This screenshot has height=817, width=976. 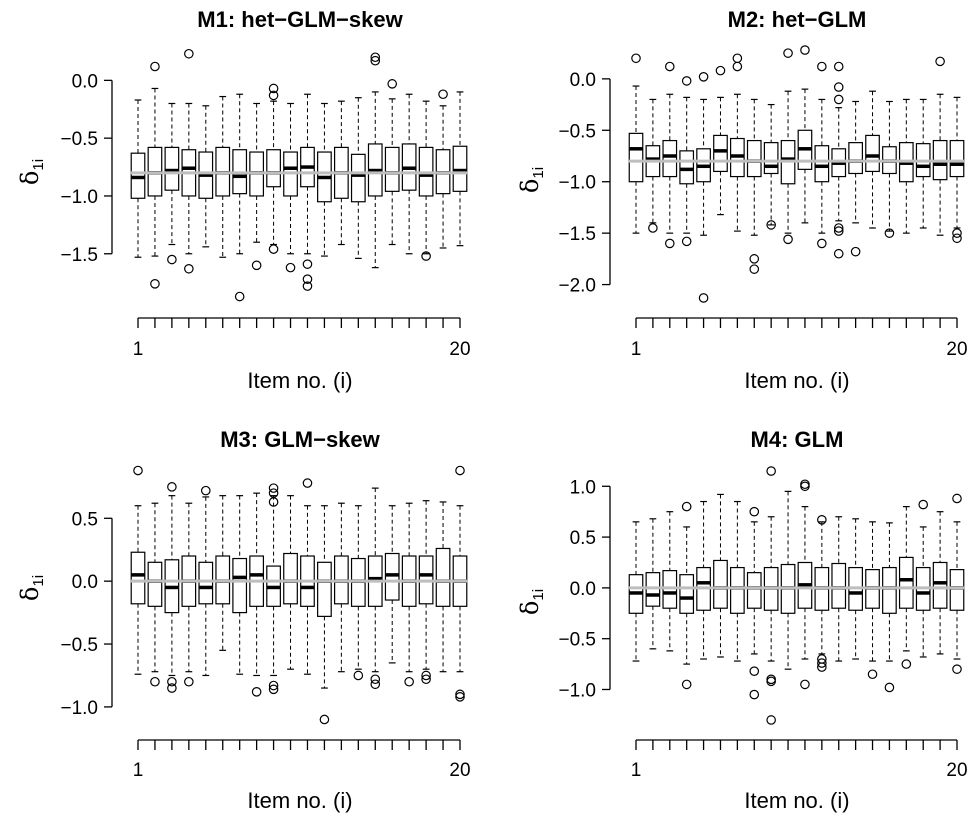 I want to click on y-tick-label: −1.0, so click(x=577, y=690).